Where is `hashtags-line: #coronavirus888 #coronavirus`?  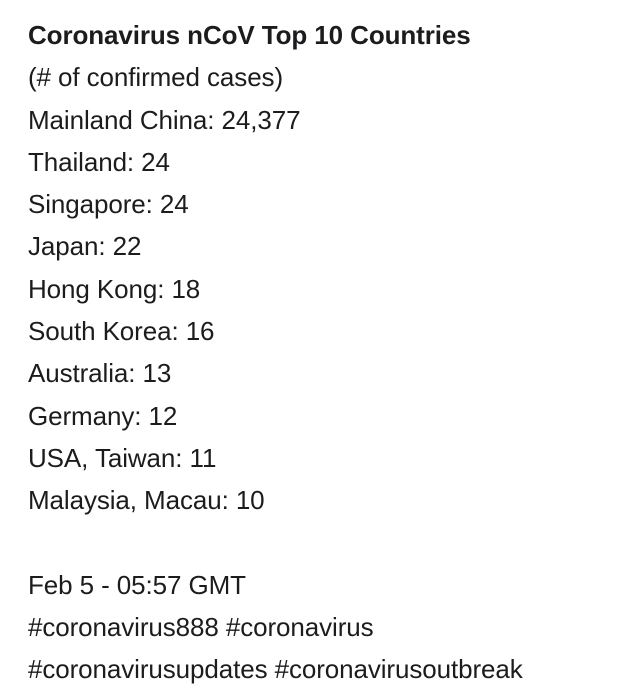 hashtags-line: #coronavirus888 #coronavirus is located at coordinates (201, 627).